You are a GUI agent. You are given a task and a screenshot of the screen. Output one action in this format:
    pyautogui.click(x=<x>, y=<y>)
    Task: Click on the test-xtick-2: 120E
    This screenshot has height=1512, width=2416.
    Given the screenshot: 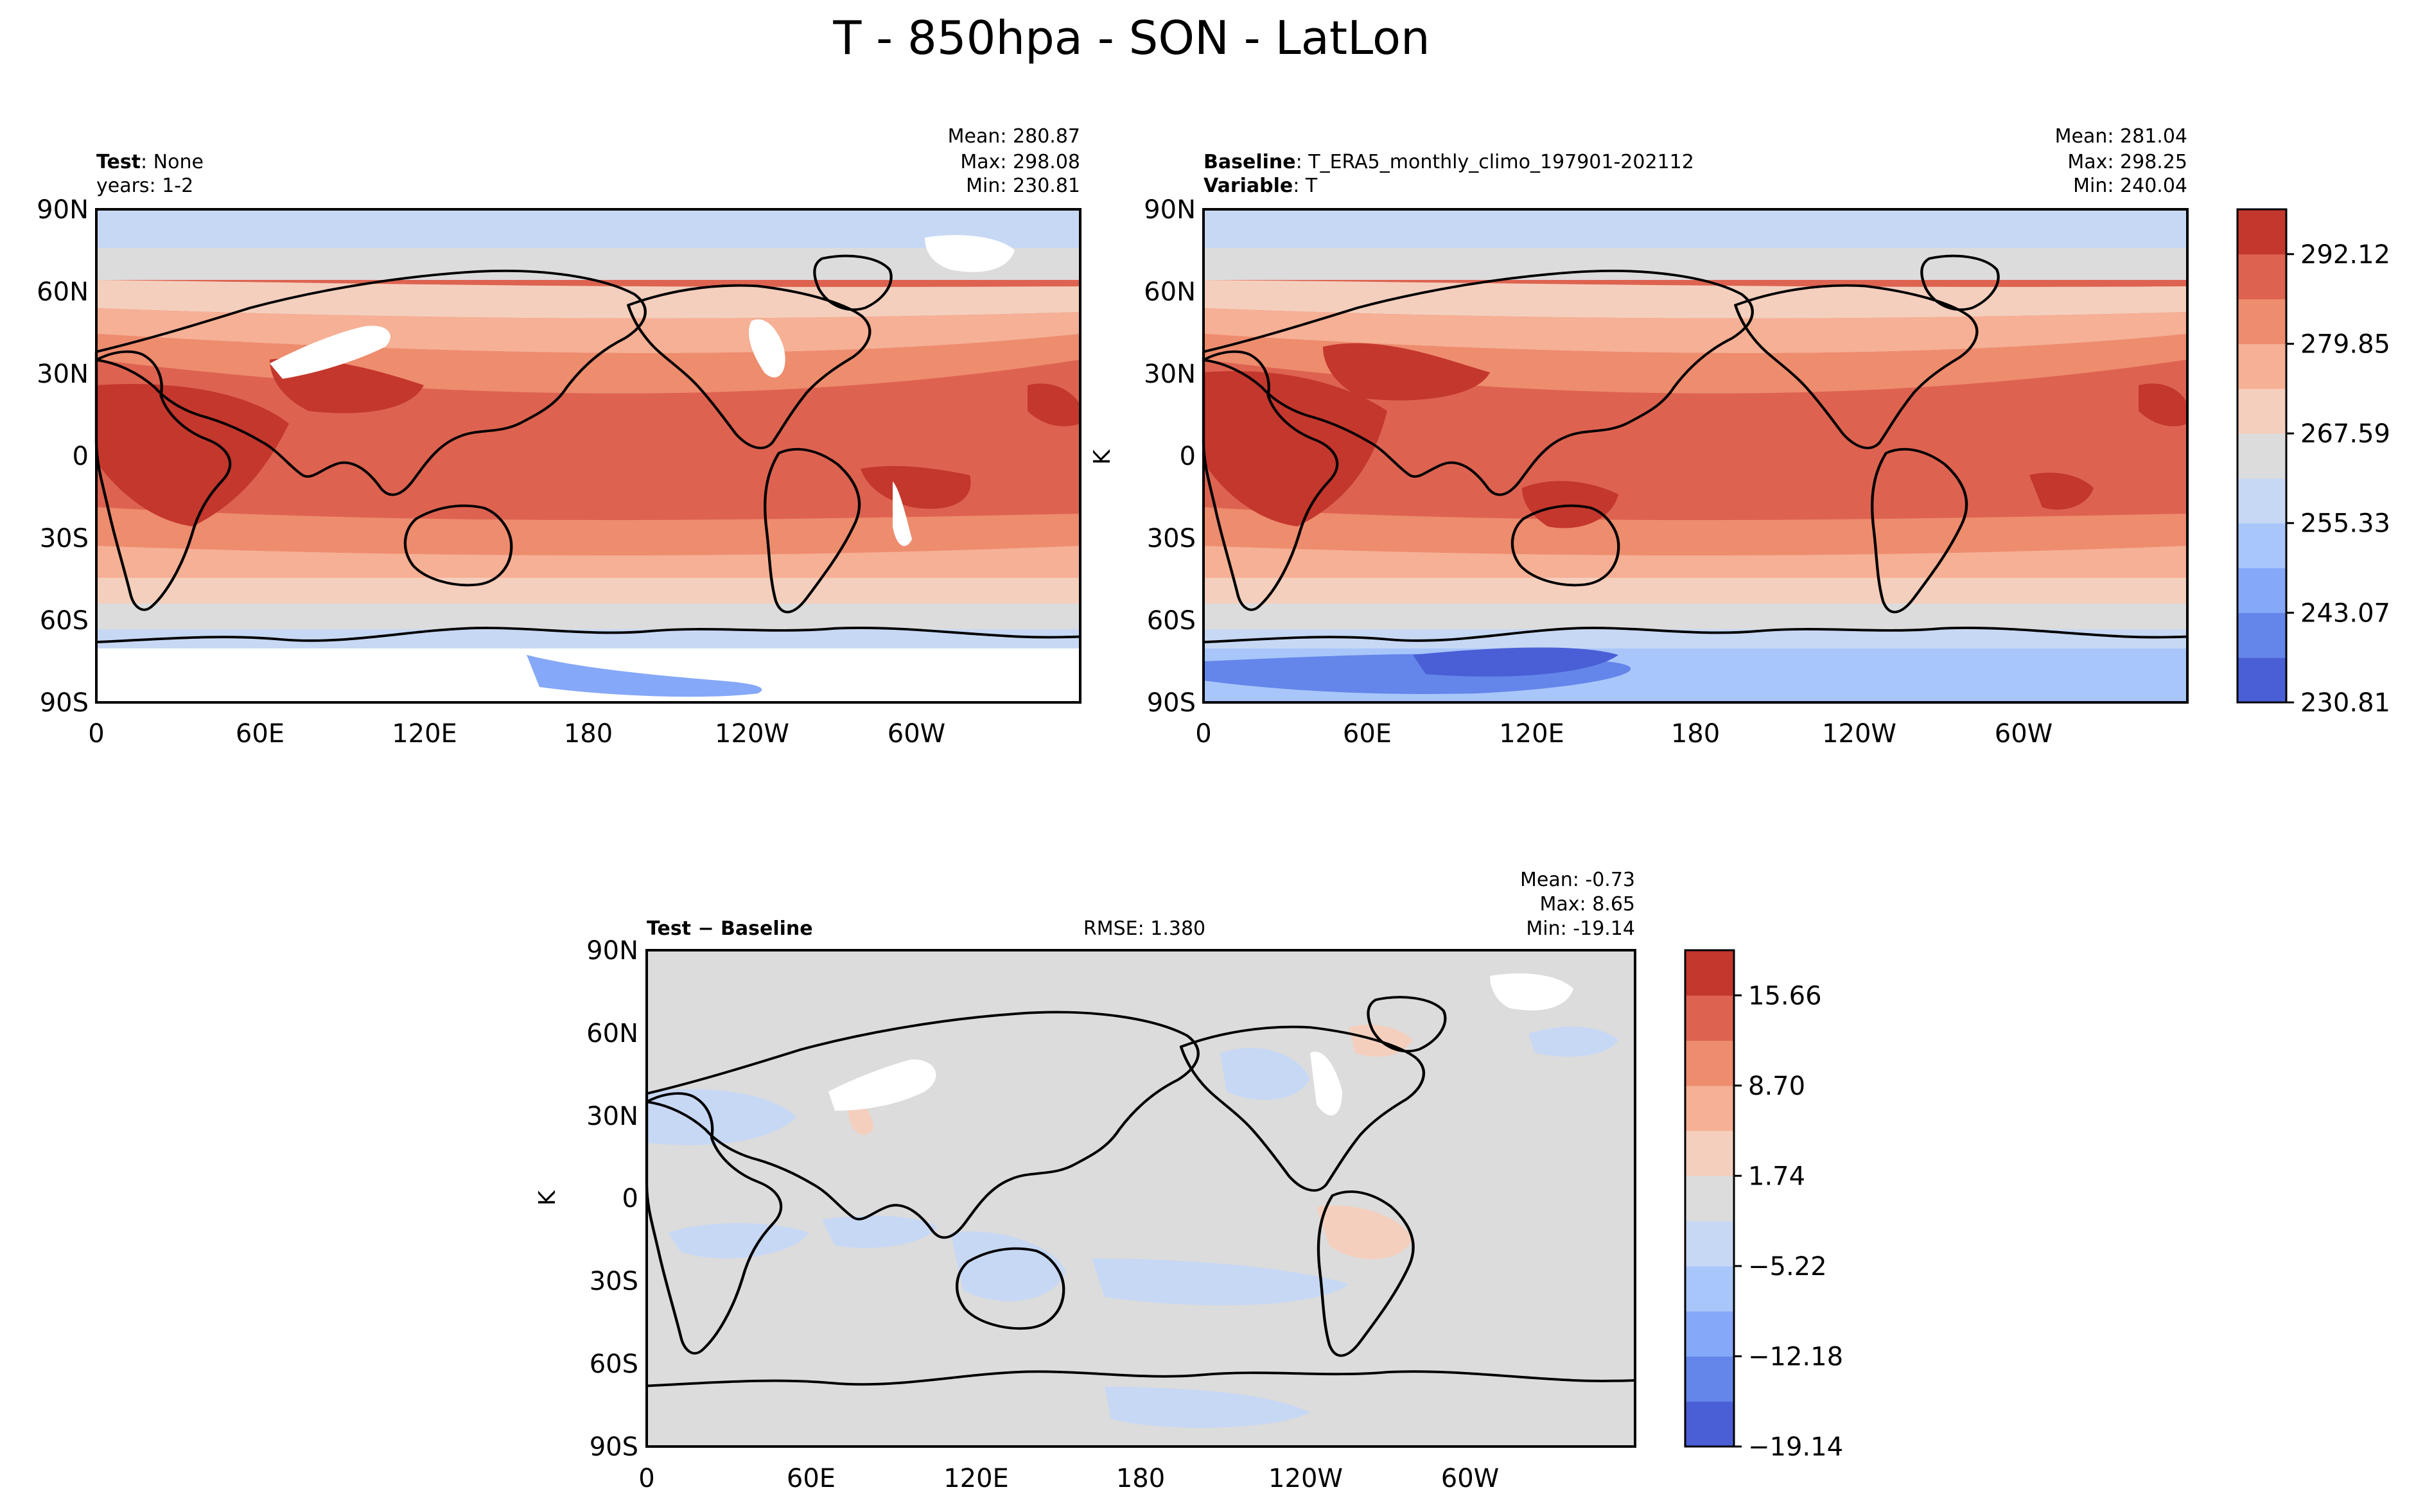 What is the action you would take?
    pyautogui.click(x=424, y=734)
    